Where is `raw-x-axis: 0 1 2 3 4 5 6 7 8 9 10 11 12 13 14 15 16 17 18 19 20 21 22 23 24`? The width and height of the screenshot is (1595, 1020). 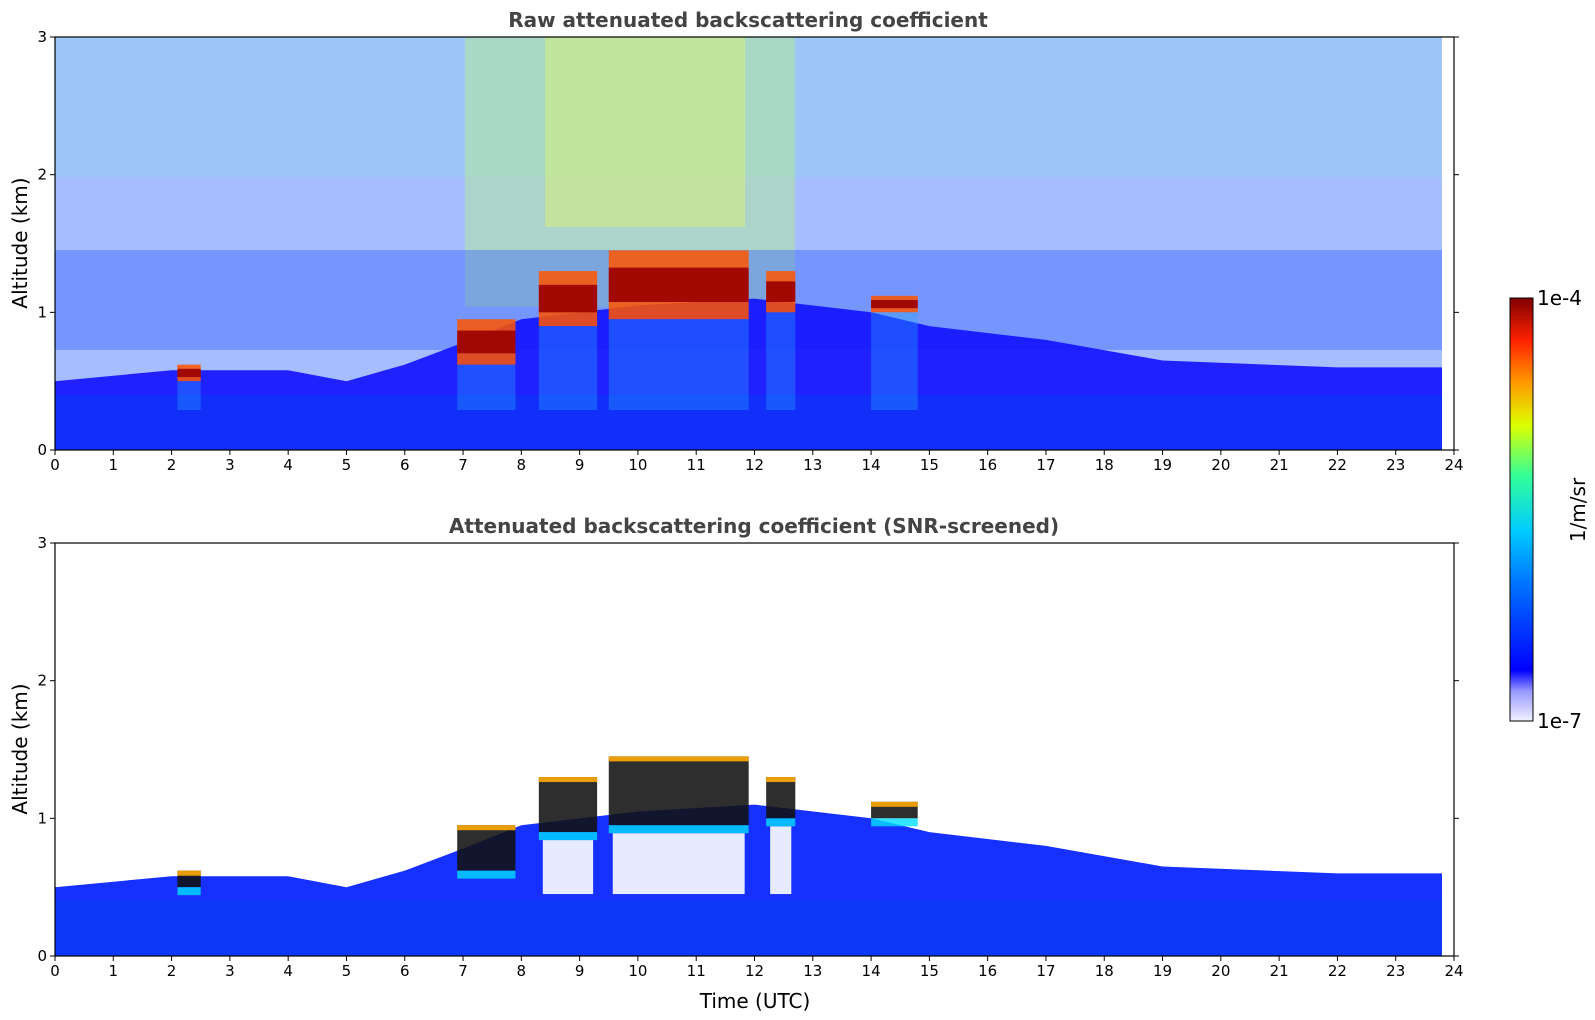 raw-x-axis: 0 1 2 3 4 5 6 7 8 9 10 11 12 13 14 15 16 17 18 19 20 21 22 23 24 is located at coordinates (757, 462).